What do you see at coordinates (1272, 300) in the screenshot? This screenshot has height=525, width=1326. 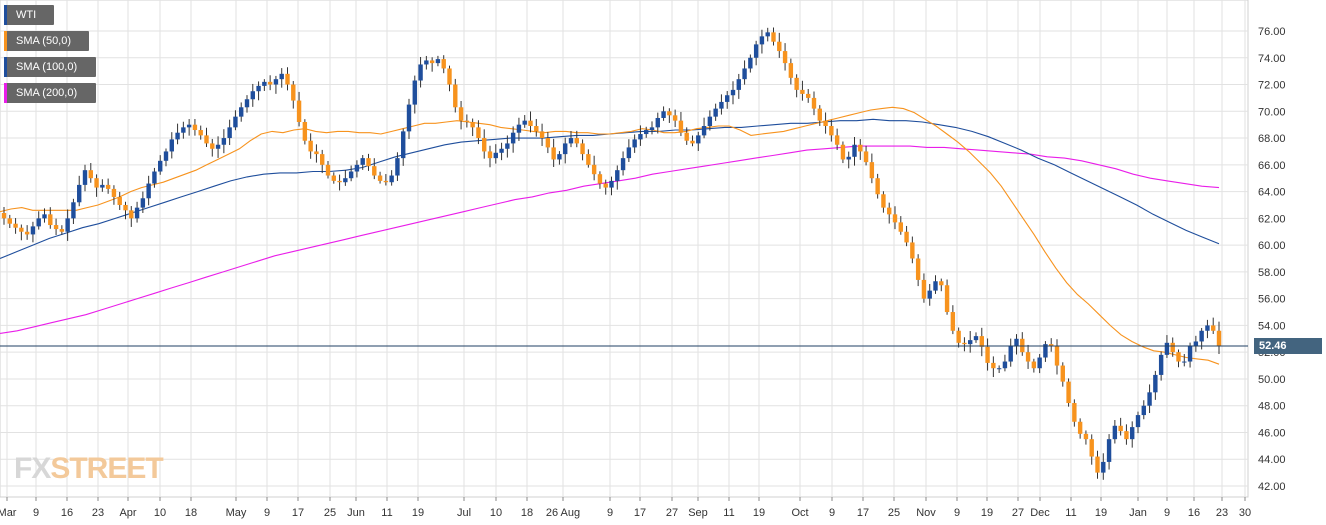 I see `y-tick-label: 56.00` at bounding box center [1272, 300].